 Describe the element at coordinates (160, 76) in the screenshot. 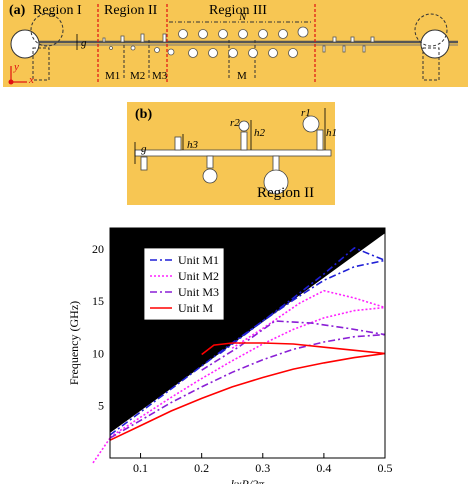

I see `marker-m3: M3` at that location.